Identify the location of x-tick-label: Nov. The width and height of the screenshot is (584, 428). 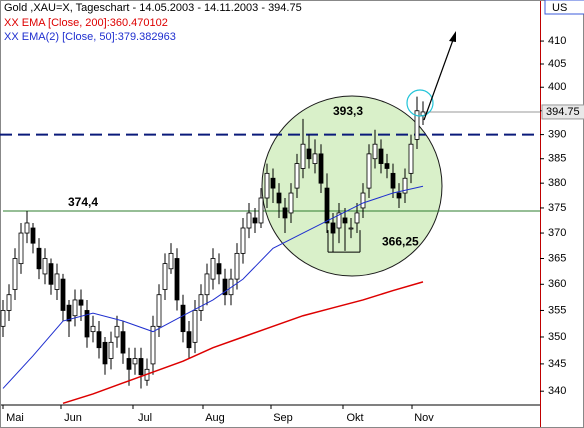
(424, 418).